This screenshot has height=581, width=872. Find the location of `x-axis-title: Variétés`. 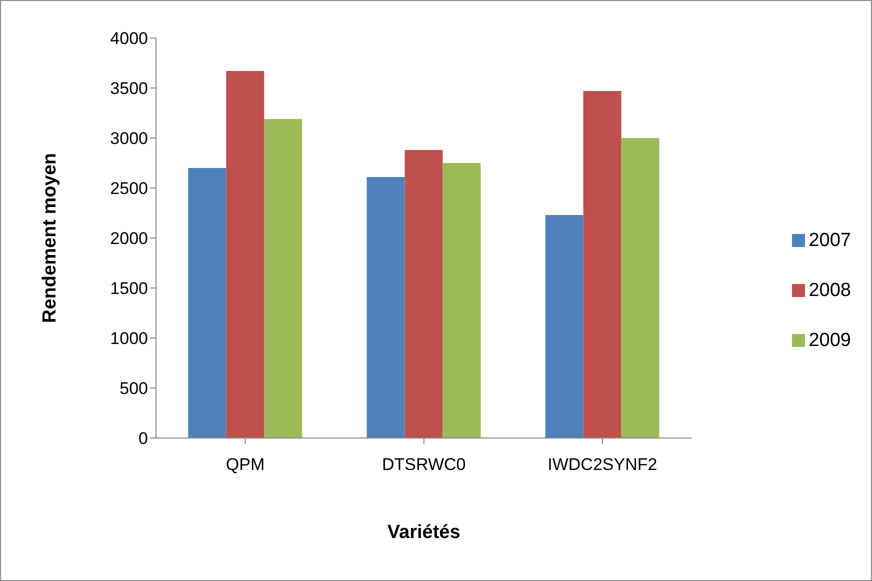

x-axis-title: Variétés is located at coordinates (423, 532).